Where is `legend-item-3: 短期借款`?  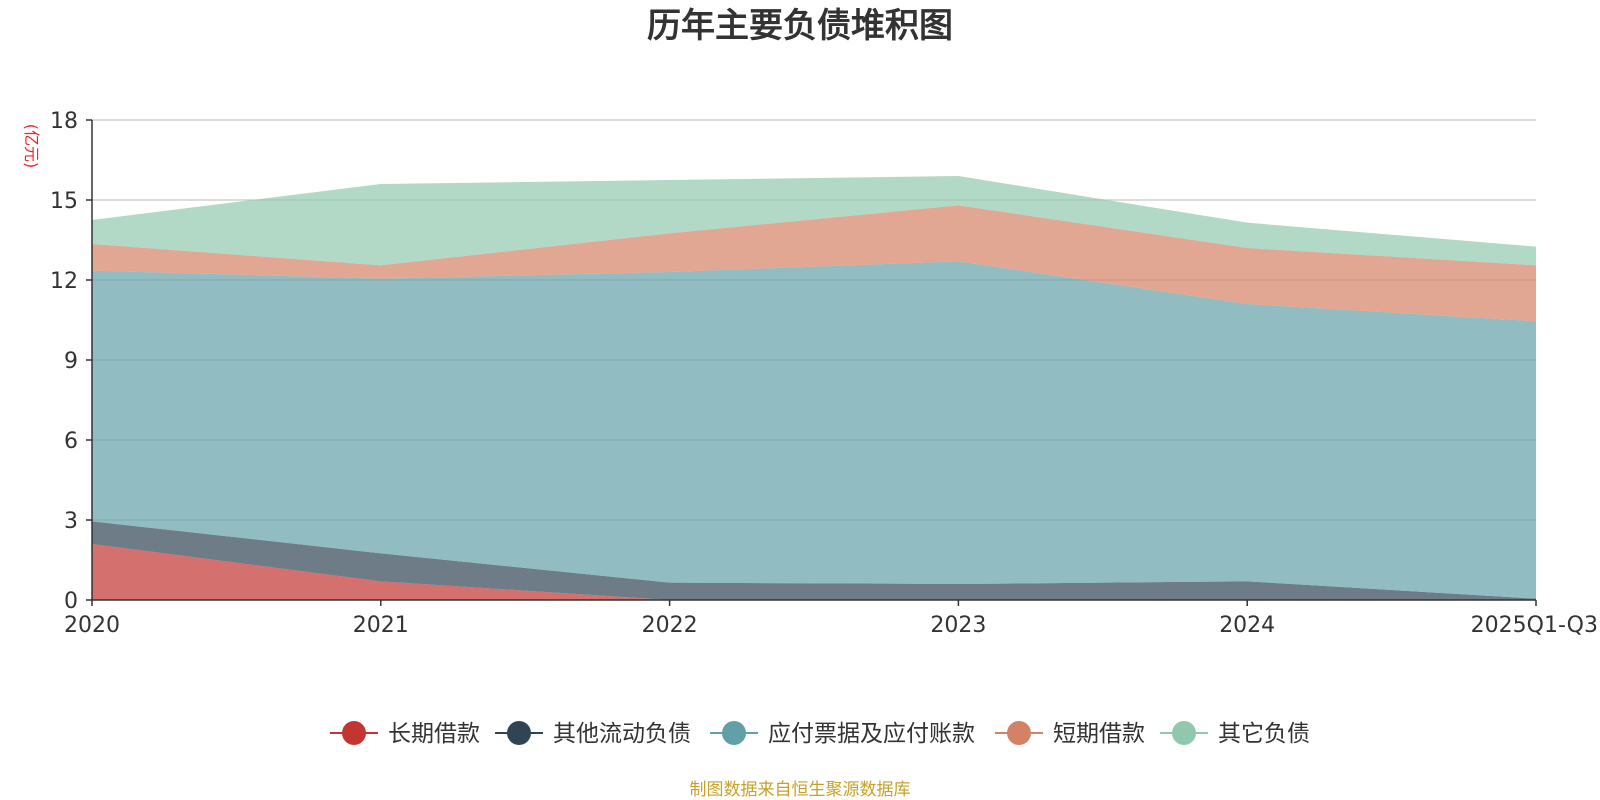
legend-item-3: 短期借款 is located at coordinates (1070, 734).